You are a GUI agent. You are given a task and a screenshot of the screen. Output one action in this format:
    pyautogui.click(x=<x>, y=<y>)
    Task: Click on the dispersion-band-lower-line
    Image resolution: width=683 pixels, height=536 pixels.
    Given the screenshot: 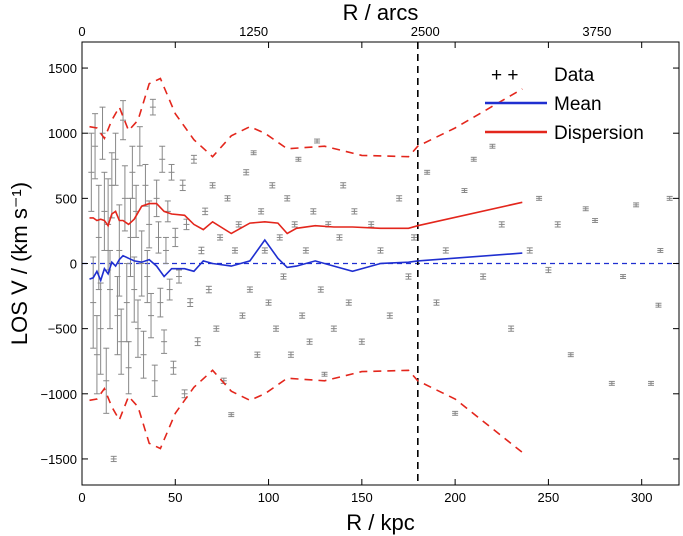 What is the action you would take?
    pyautogui.click(x=306, y=411)
    